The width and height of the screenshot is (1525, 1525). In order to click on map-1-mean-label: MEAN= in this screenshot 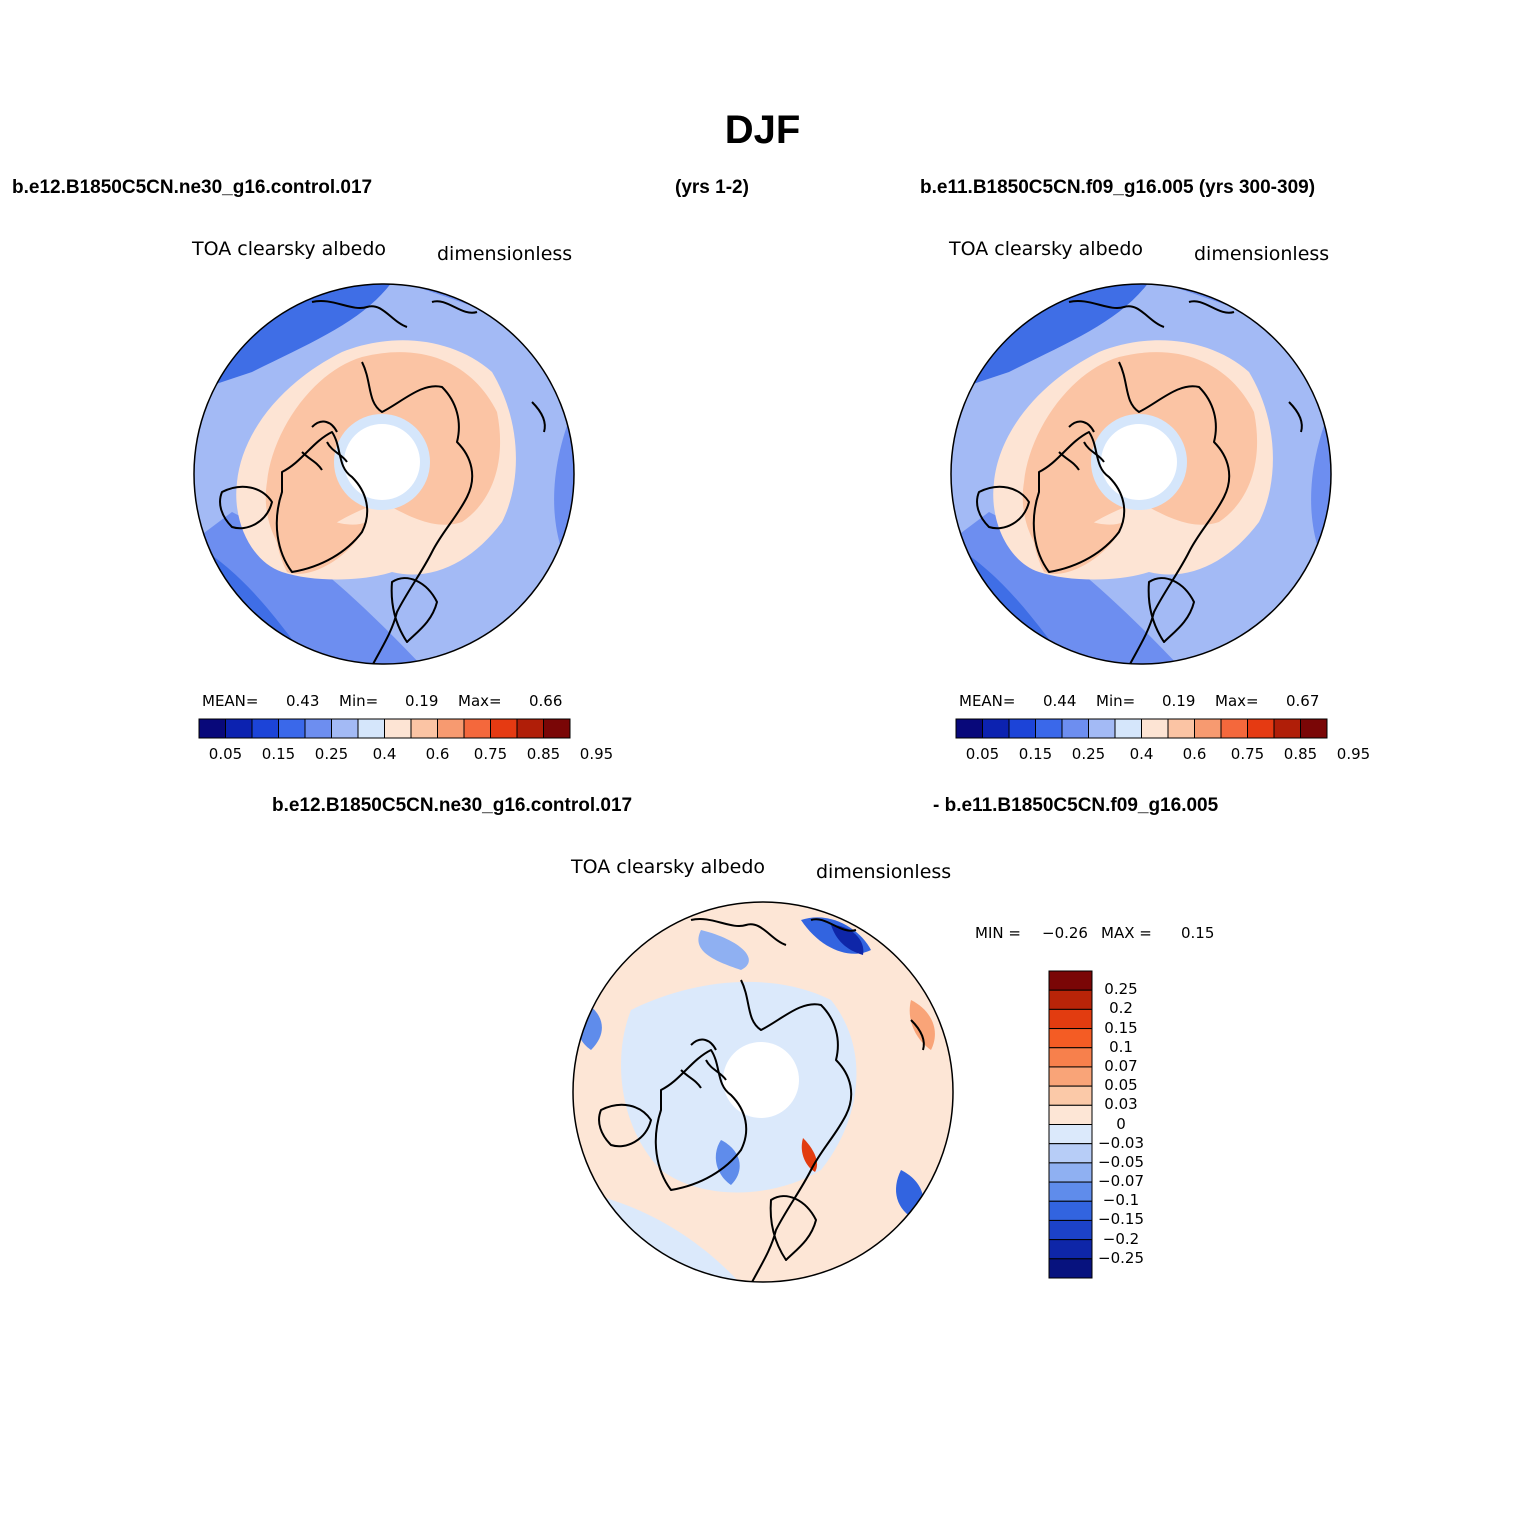, I will do `click(230, 701)`.